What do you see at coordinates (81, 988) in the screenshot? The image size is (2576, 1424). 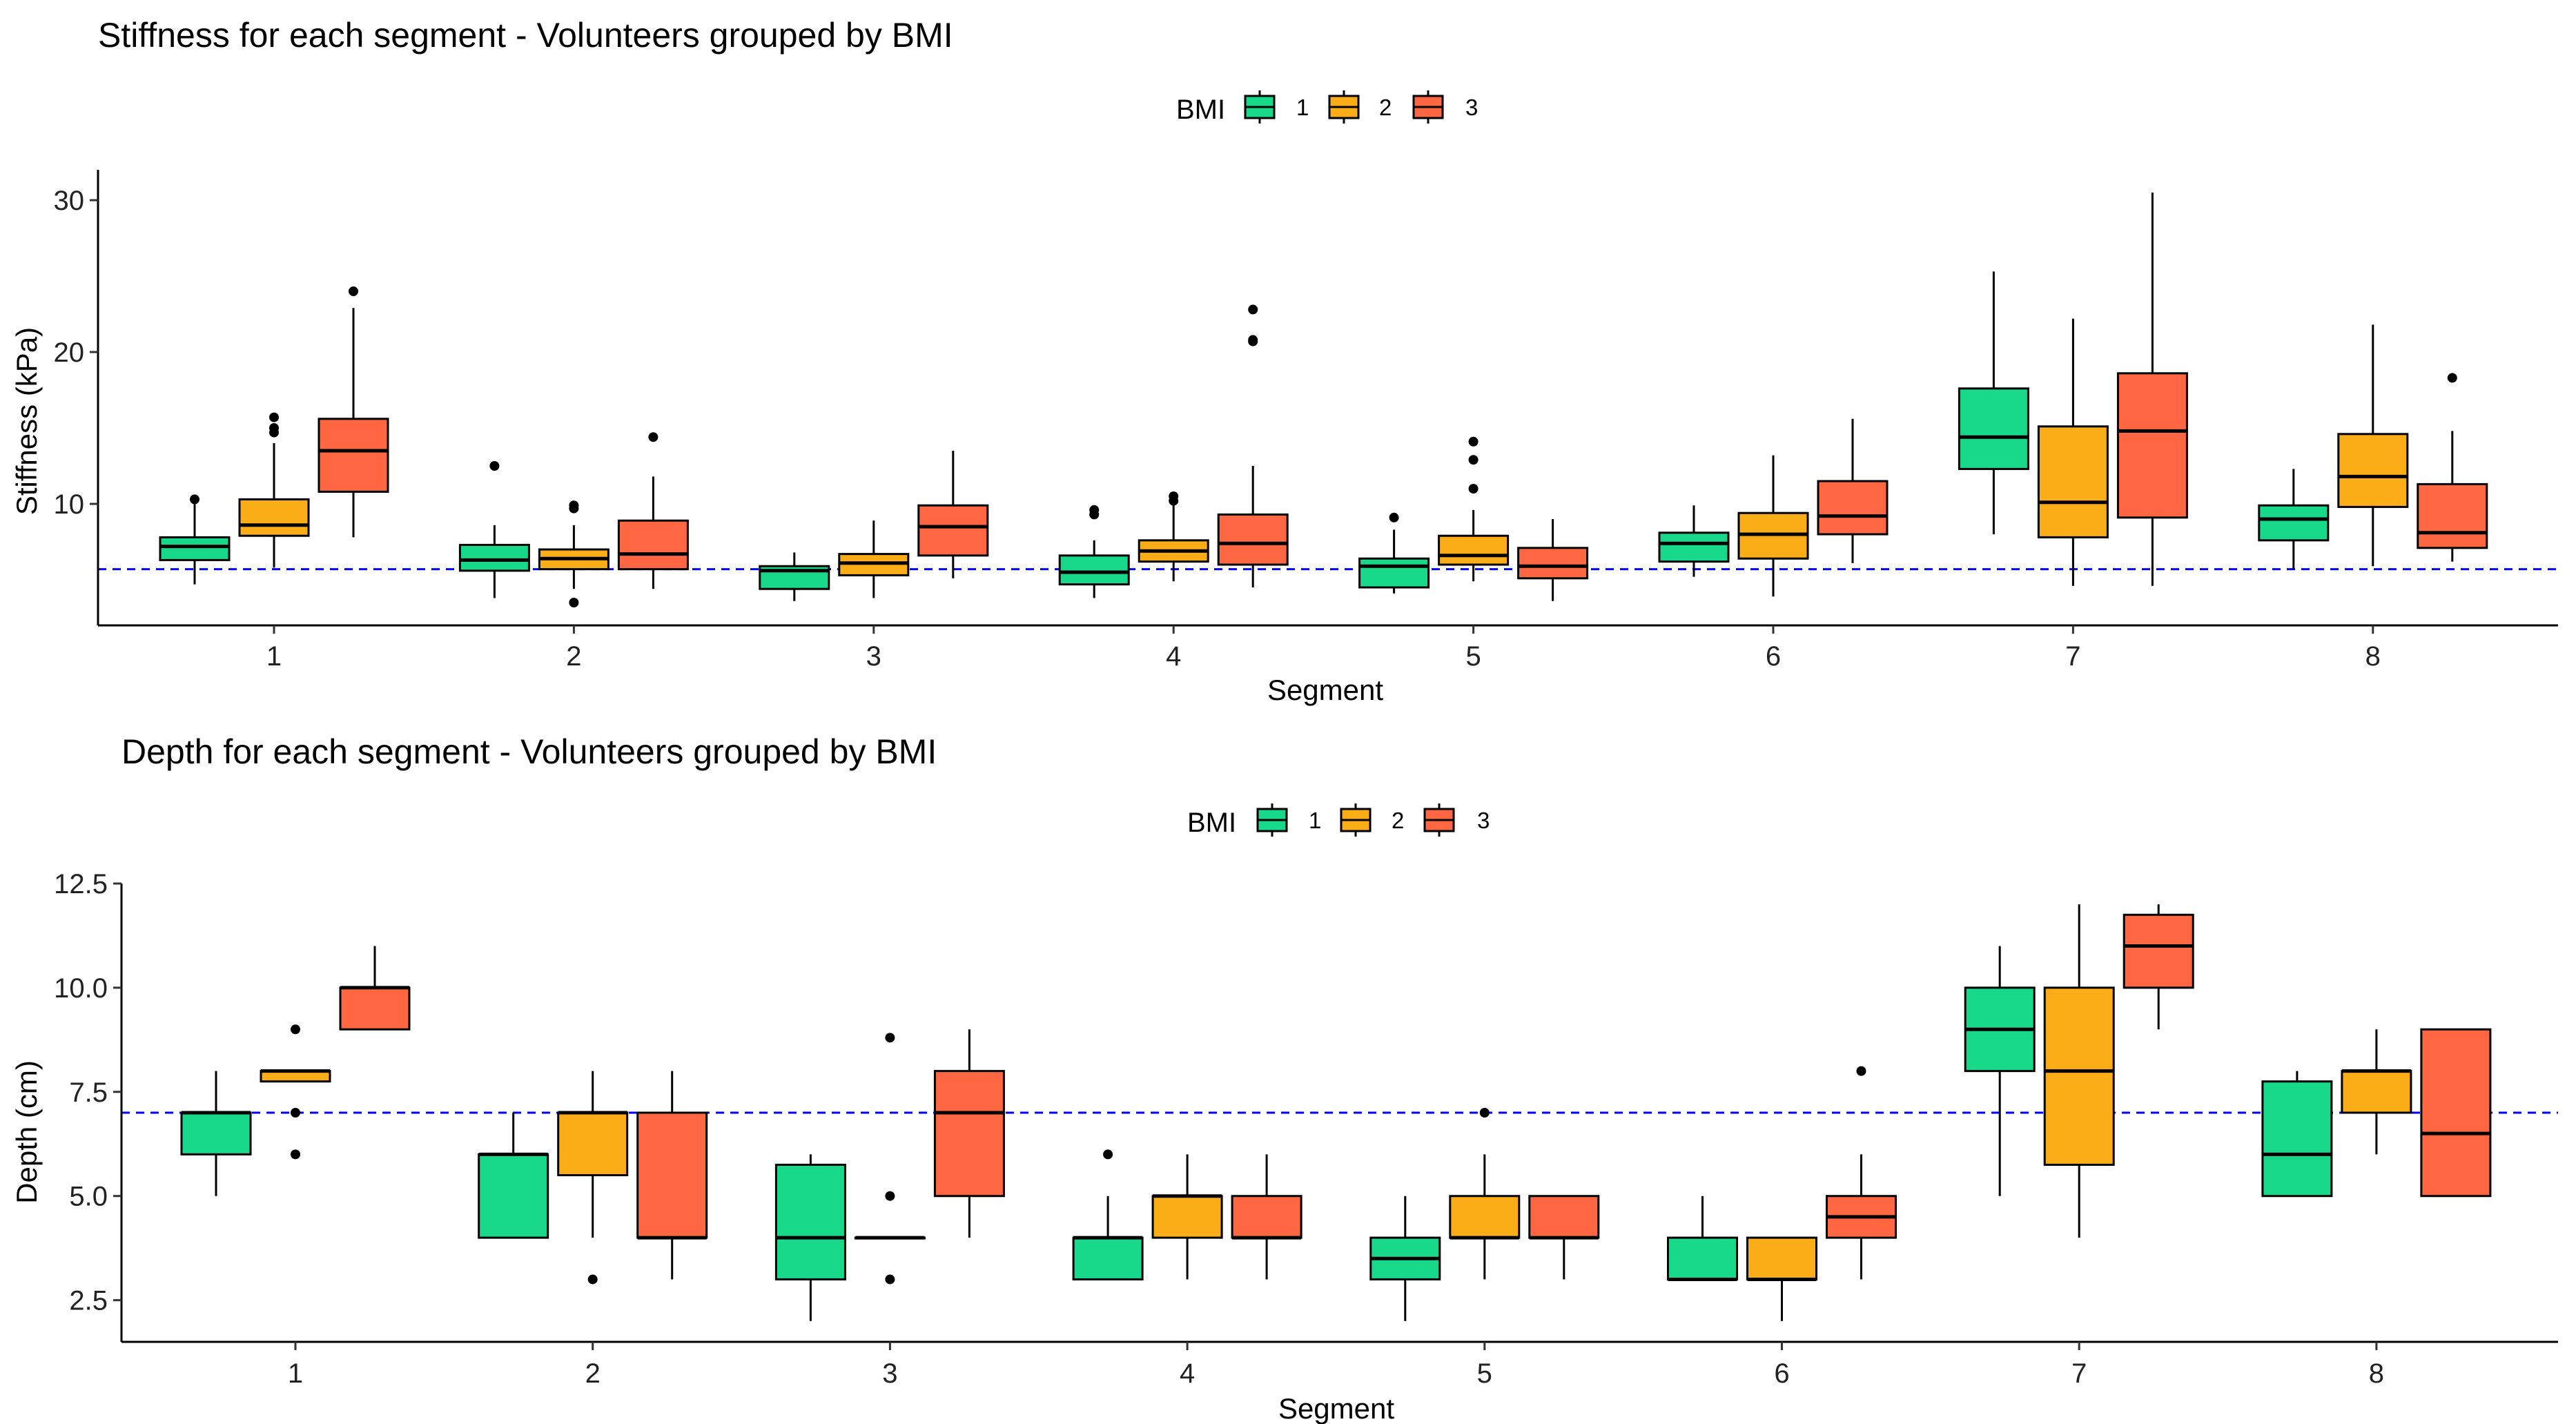 I see `y-tick-label: 10.0` at bounding box center [81, 988].